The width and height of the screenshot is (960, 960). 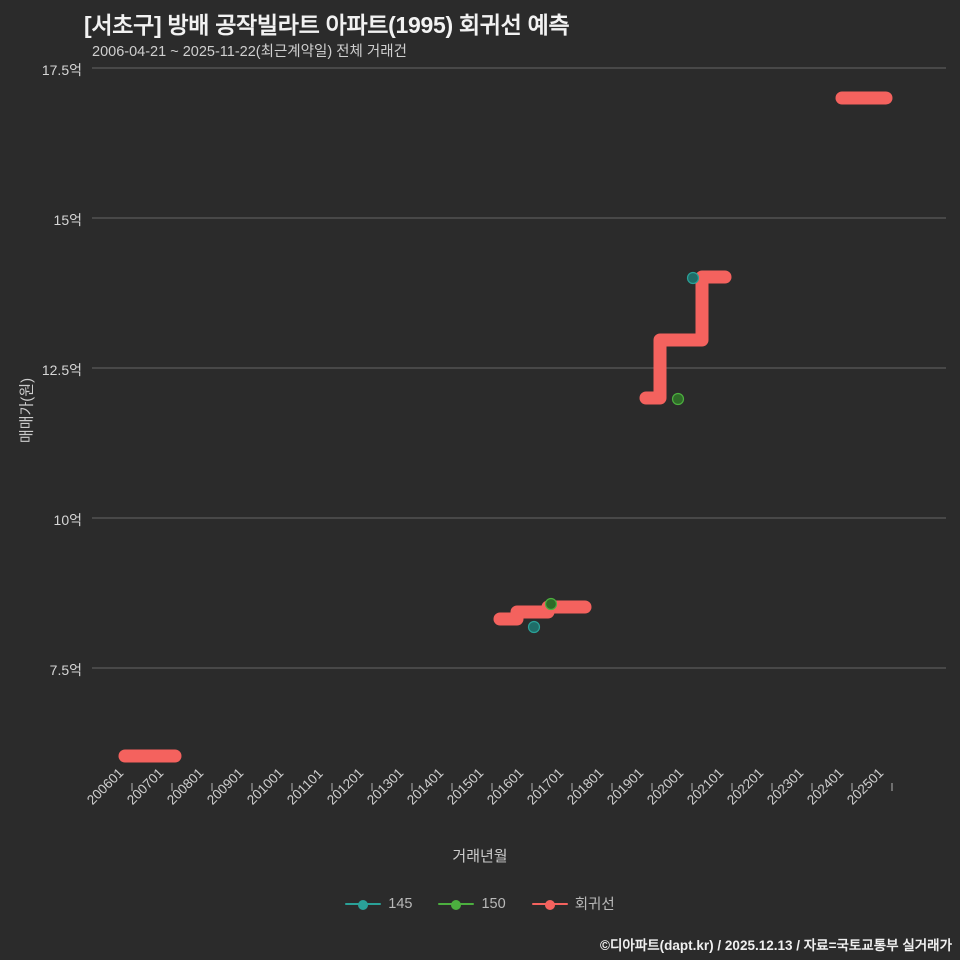 What do you see at coordinates (512, 787) in the screenshot?
I see `x-axis-ticks` at bounding box center [512, 787].